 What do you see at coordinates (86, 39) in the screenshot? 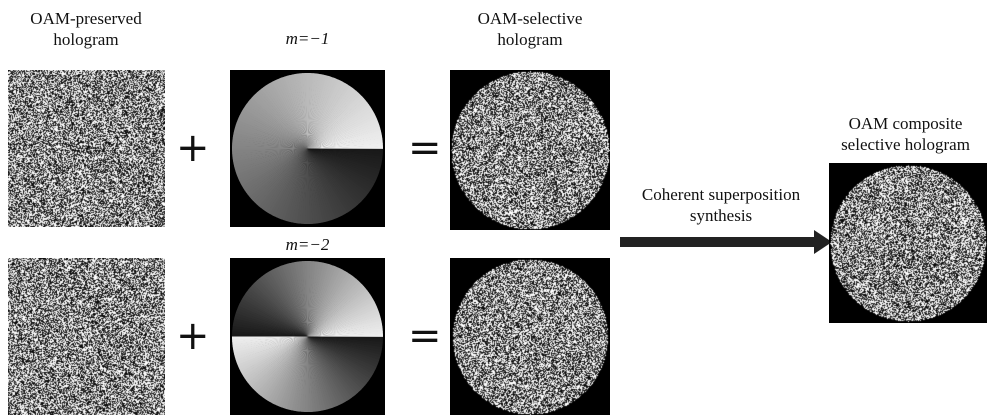
I see `preserved-title-line2: hologram` at bounding box center [86, 39].